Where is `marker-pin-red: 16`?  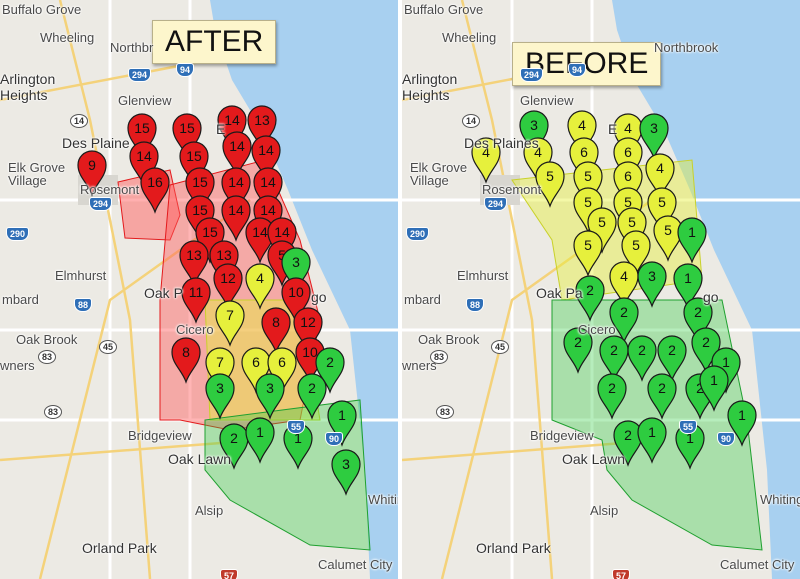 marker-pin-red: 16 is located at coordinates (155, 190).